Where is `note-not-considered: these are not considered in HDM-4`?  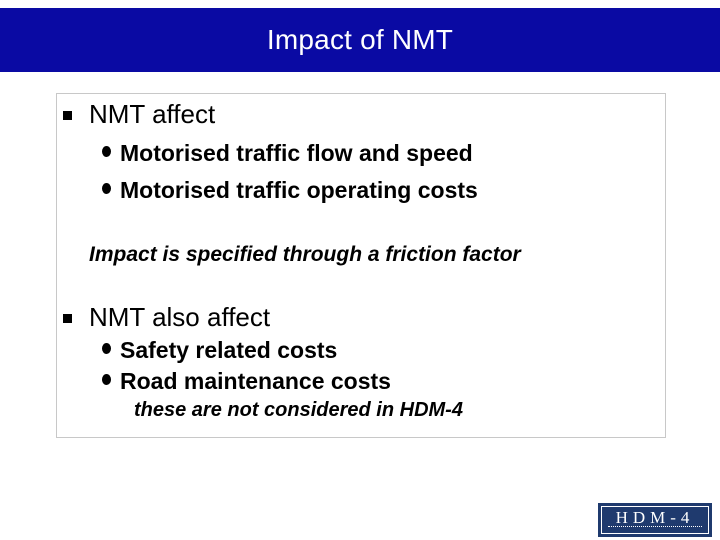
note-not-considered: these are not considered in HDM-4 is located at coordinates (298, 410).